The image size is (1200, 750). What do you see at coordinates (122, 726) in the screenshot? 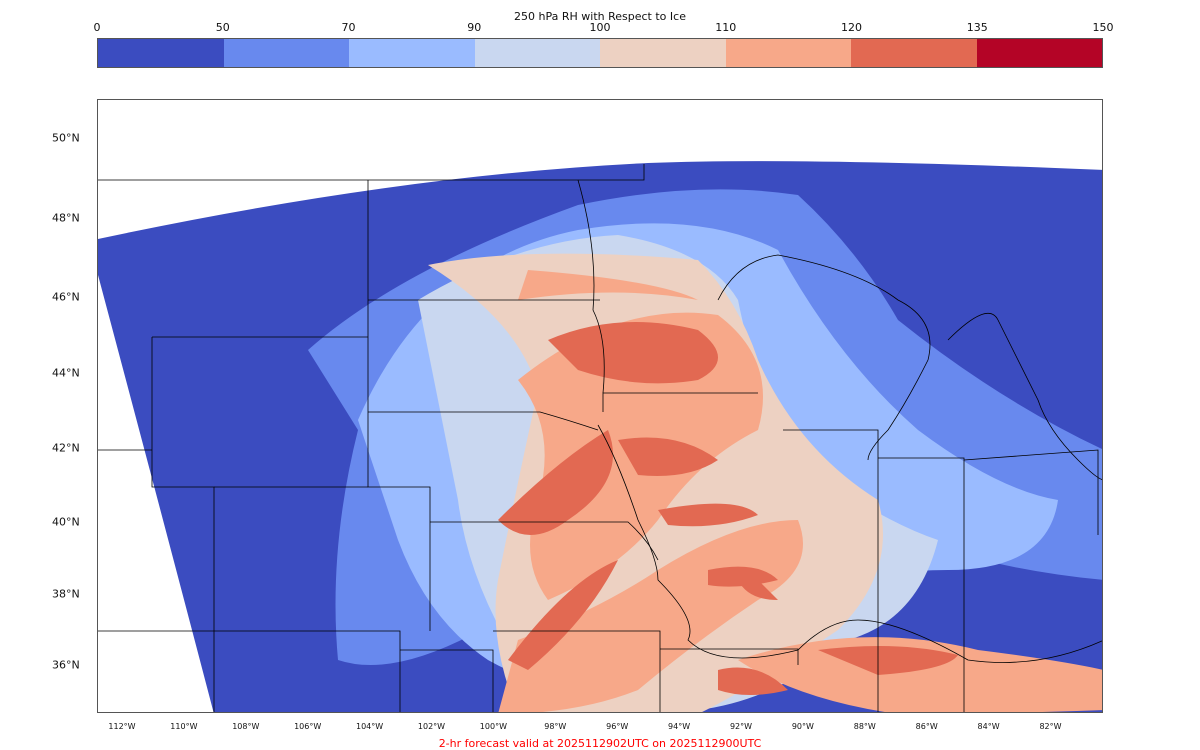
I see `longitude-label: 112°W` at bounding box center [122, 726].